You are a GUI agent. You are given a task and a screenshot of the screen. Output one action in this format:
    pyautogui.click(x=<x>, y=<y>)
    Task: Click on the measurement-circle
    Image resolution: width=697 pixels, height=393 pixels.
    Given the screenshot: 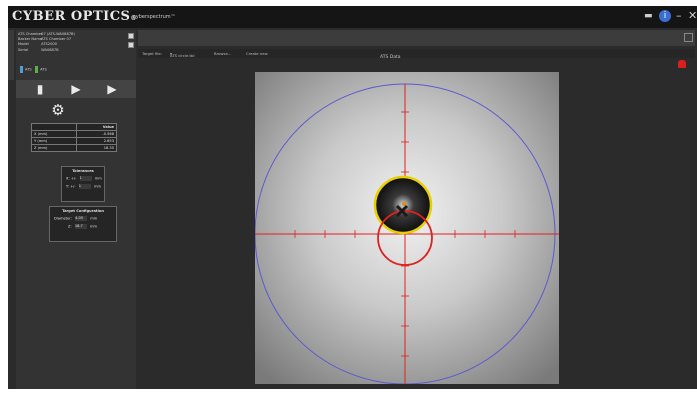 What is the action you would take?
    pyautogui.click(x=405, y=238)
    